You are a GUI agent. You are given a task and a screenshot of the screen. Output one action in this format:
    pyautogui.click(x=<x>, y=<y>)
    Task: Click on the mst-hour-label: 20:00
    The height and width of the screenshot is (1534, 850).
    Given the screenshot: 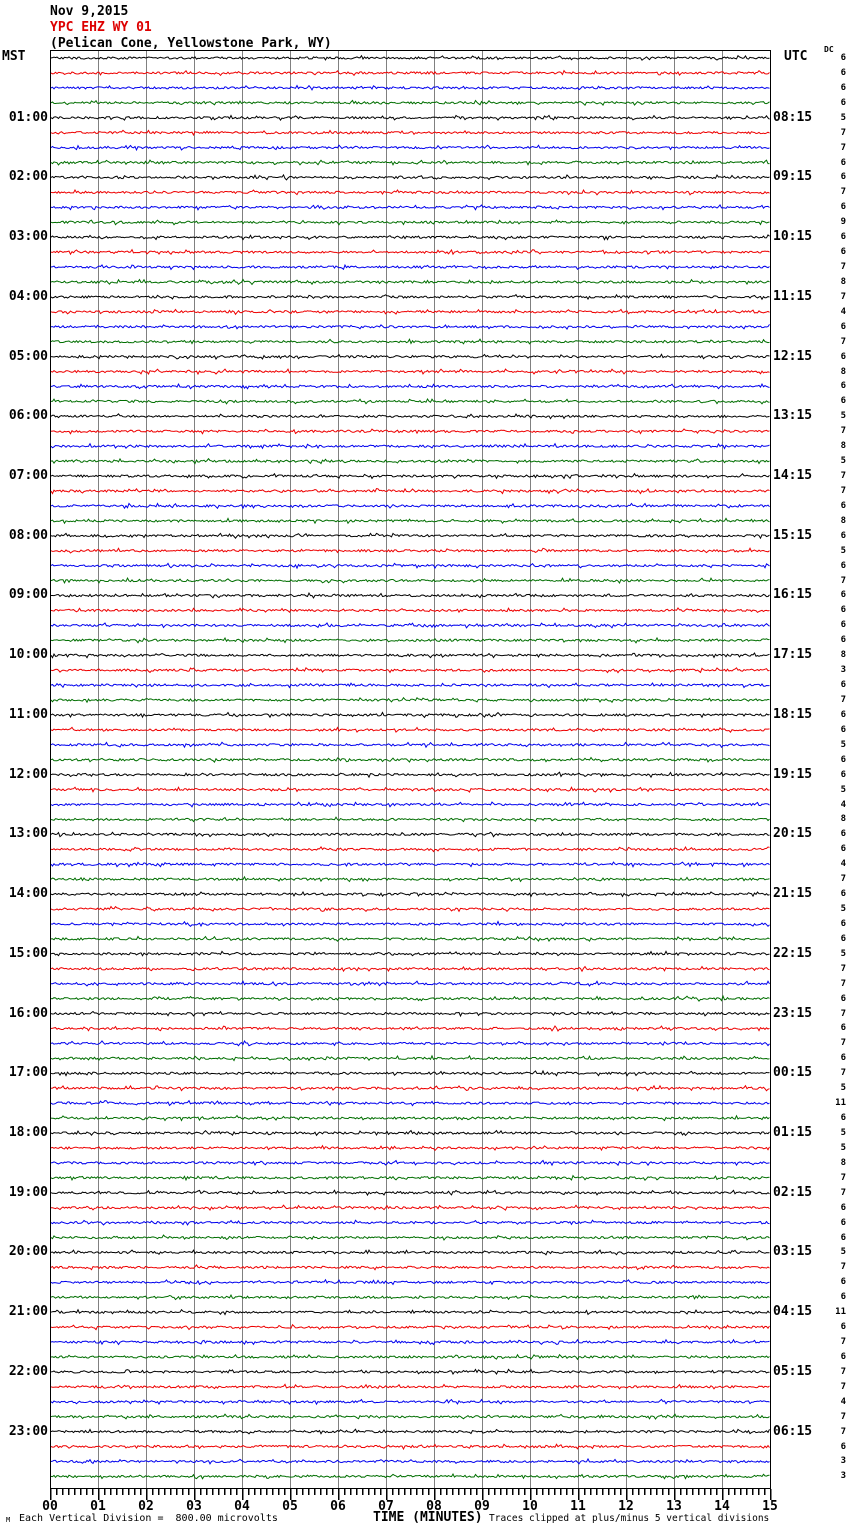 What is the action you would take?
    pyautogui.click(x=28, y=1252)
    